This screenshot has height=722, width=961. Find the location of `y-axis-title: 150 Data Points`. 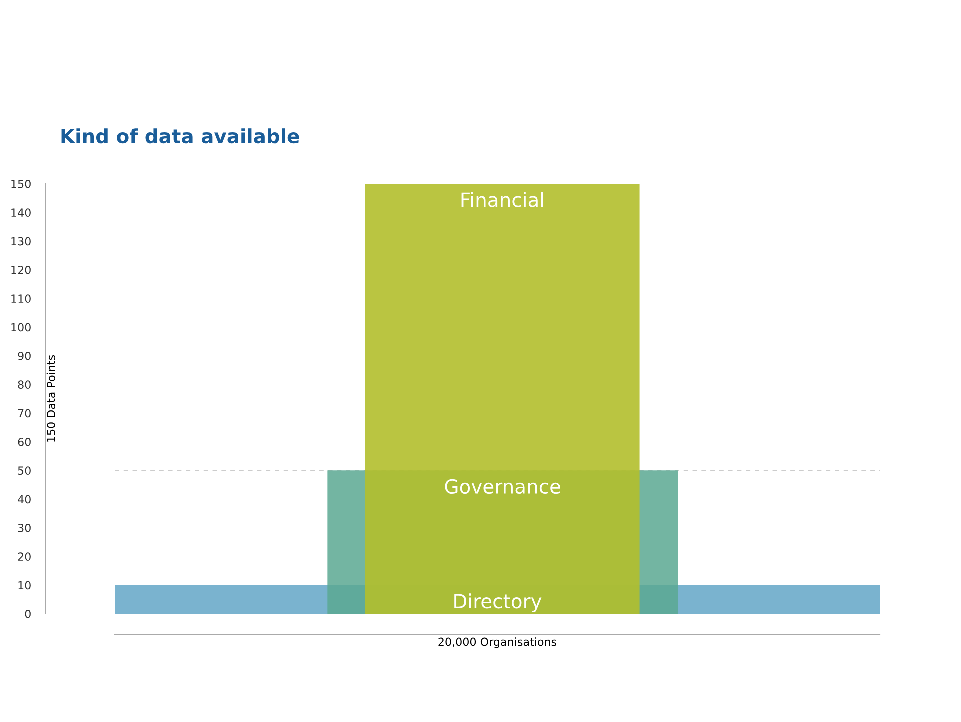

y-axis-title: 150 Data Points is located at coordinates (51, 398).